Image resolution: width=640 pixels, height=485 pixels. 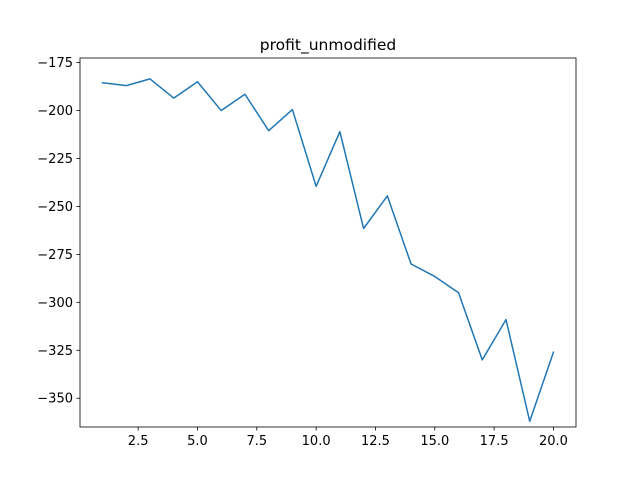 I want to click on y-tick-label: −300, so click(x=55, y=303).